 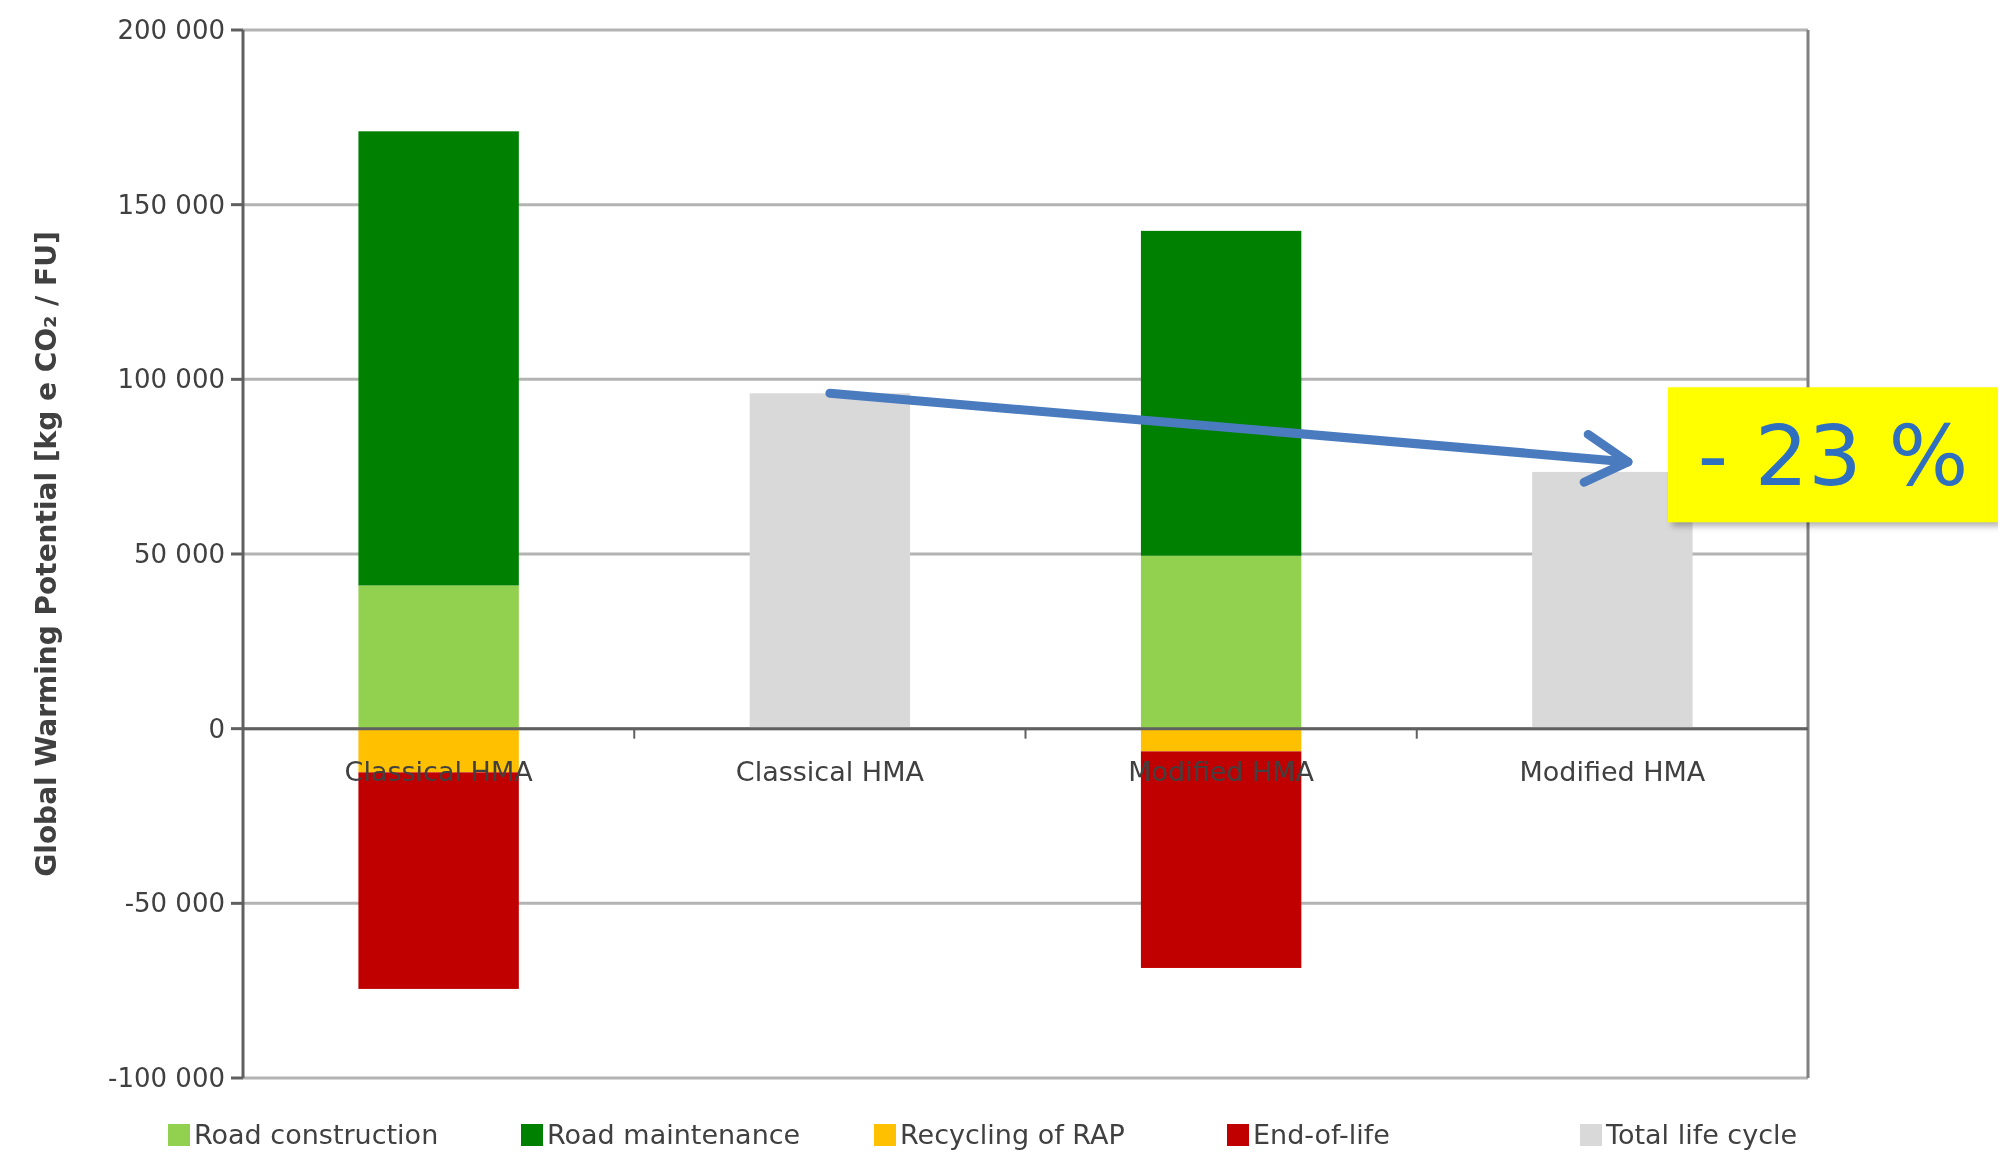 I want to click on legend-label: Road construction, so click(x=316, y=1134).